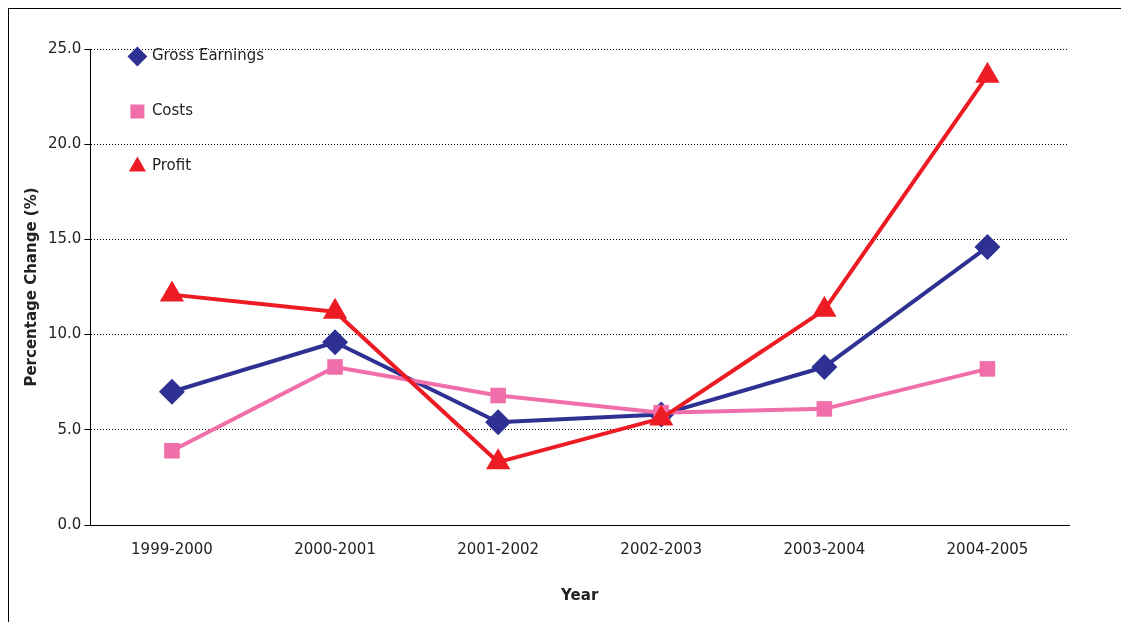  What do you see at coordinates (64, 238) in the screenshot?
I see `y-tick-label: 15.0` at bounding box center [64, 238].